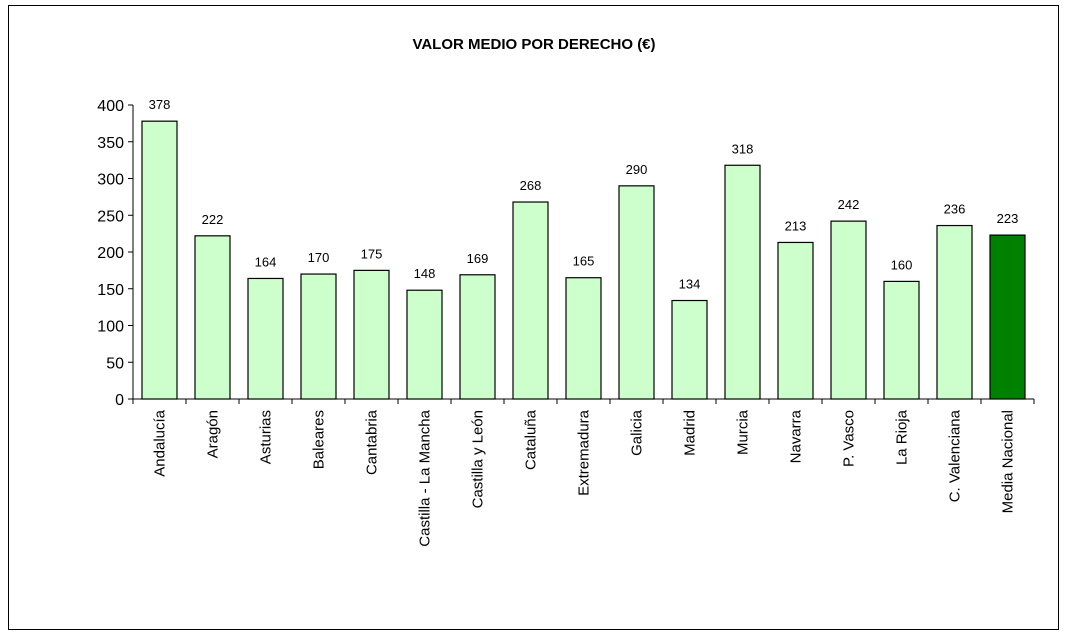 The width and height of the screenshot is (1068, 632). Describe the element at coordinates (213, 219) in the screenshot. I see `data-label: 222` at that location.